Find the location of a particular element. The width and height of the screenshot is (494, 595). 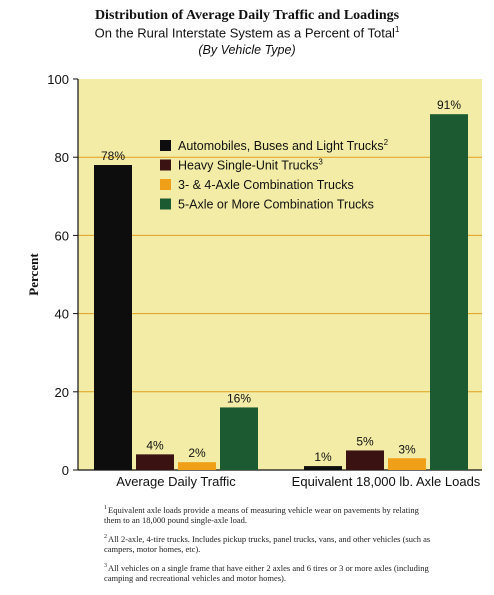

bar-value-label: 78% is located at coordinates (113, 156).